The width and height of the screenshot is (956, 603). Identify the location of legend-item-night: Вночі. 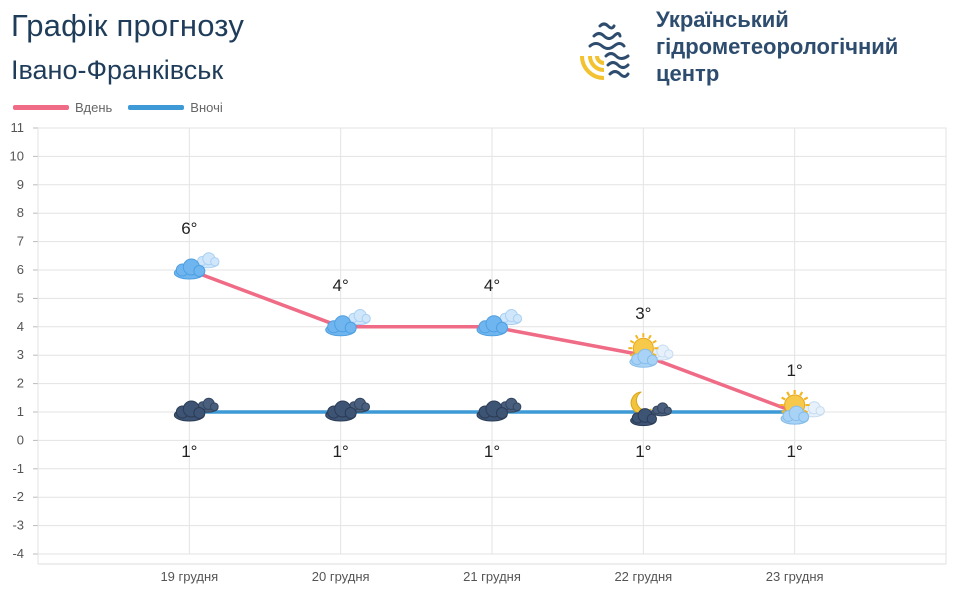
(175, 107).